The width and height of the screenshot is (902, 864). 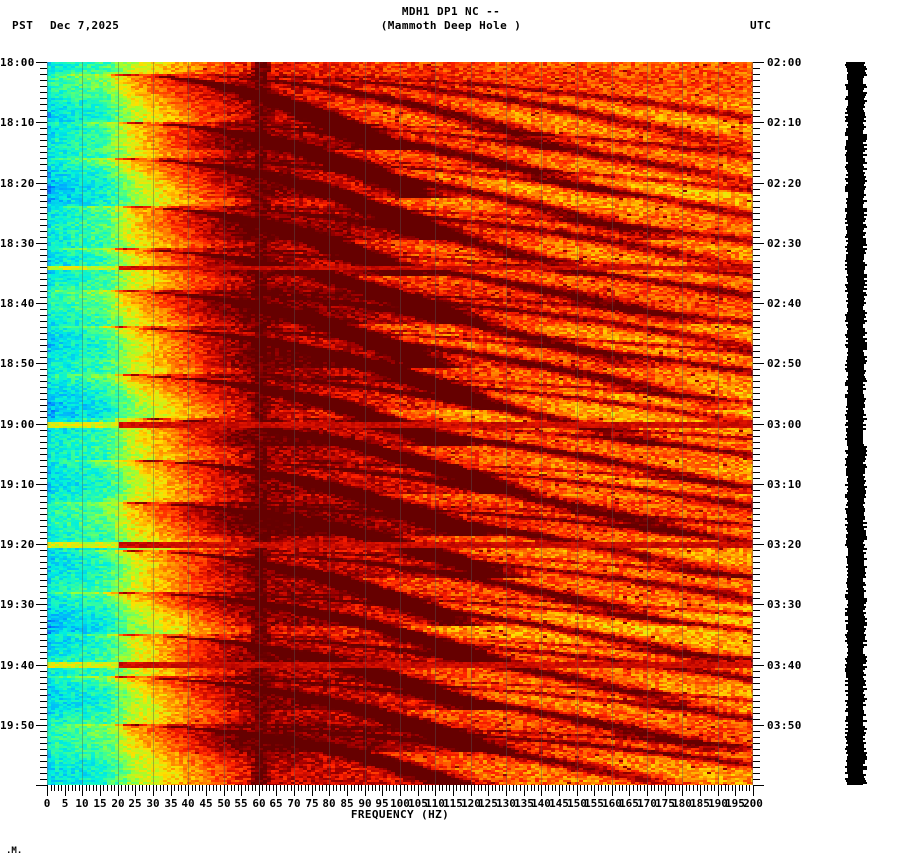 What do you see at coordinates (17, 122) in the screenshot?
I see `y-axis-label-left: 18:10` at bounding box center [17, 122].